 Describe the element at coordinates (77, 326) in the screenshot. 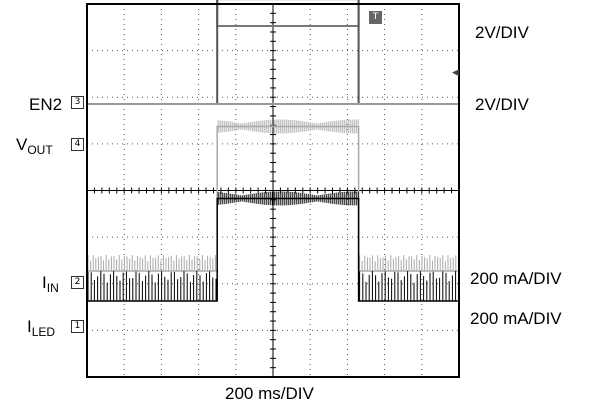

I see `channel-marker-1: 1` at that location.